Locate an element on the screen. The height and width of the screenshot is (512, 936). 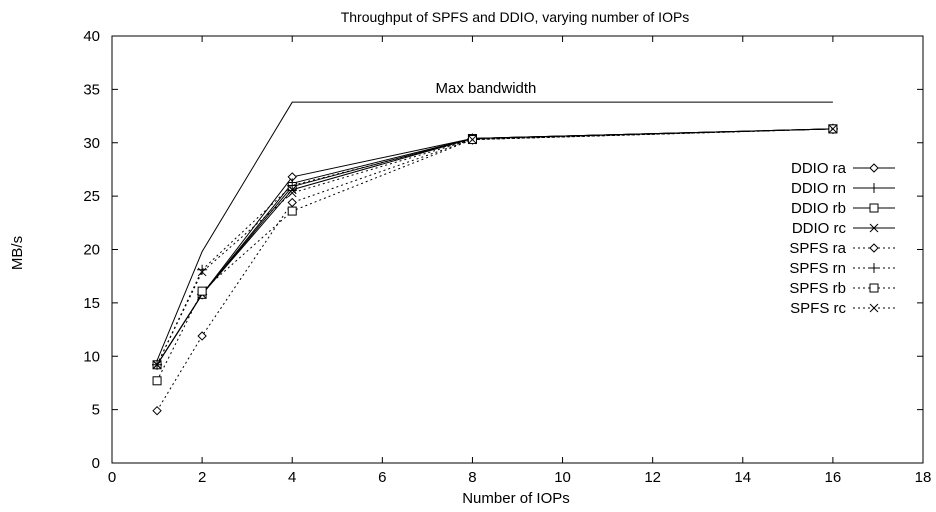
x-tick-label: 14 is located at coordinates (742, 477).